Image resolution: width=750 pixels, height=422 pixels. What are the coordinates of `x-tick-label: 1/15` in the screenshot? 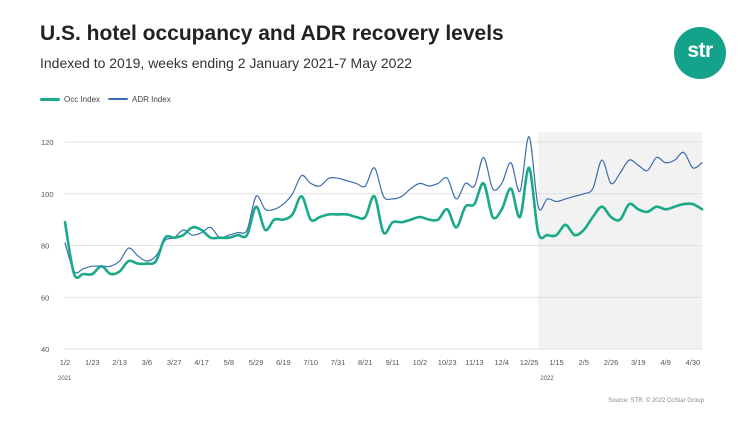 It's located at (556, 362).